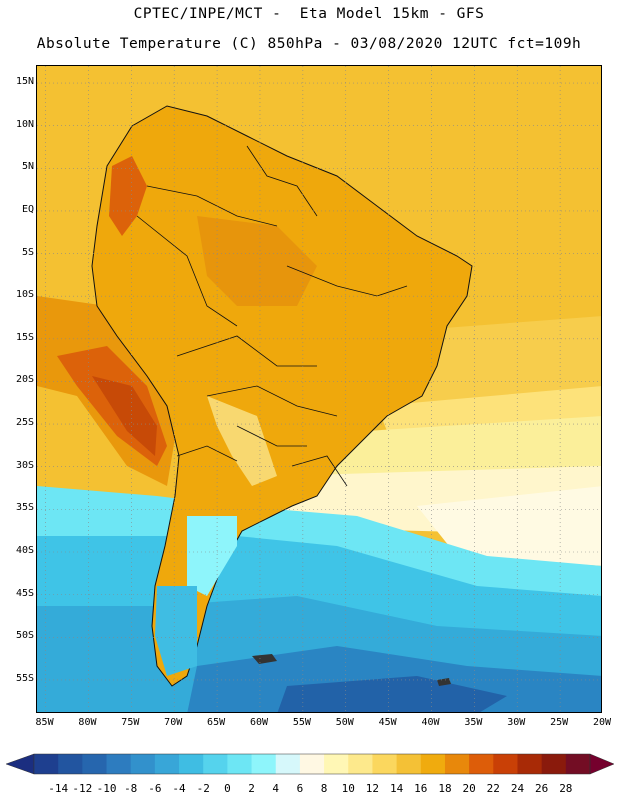 This screenshot has height=800, width=618. What do you see at coordinates (173, 722) in the screenshot?
I see `longitude-tick-label: 70W` at bounding box center [173, 722].